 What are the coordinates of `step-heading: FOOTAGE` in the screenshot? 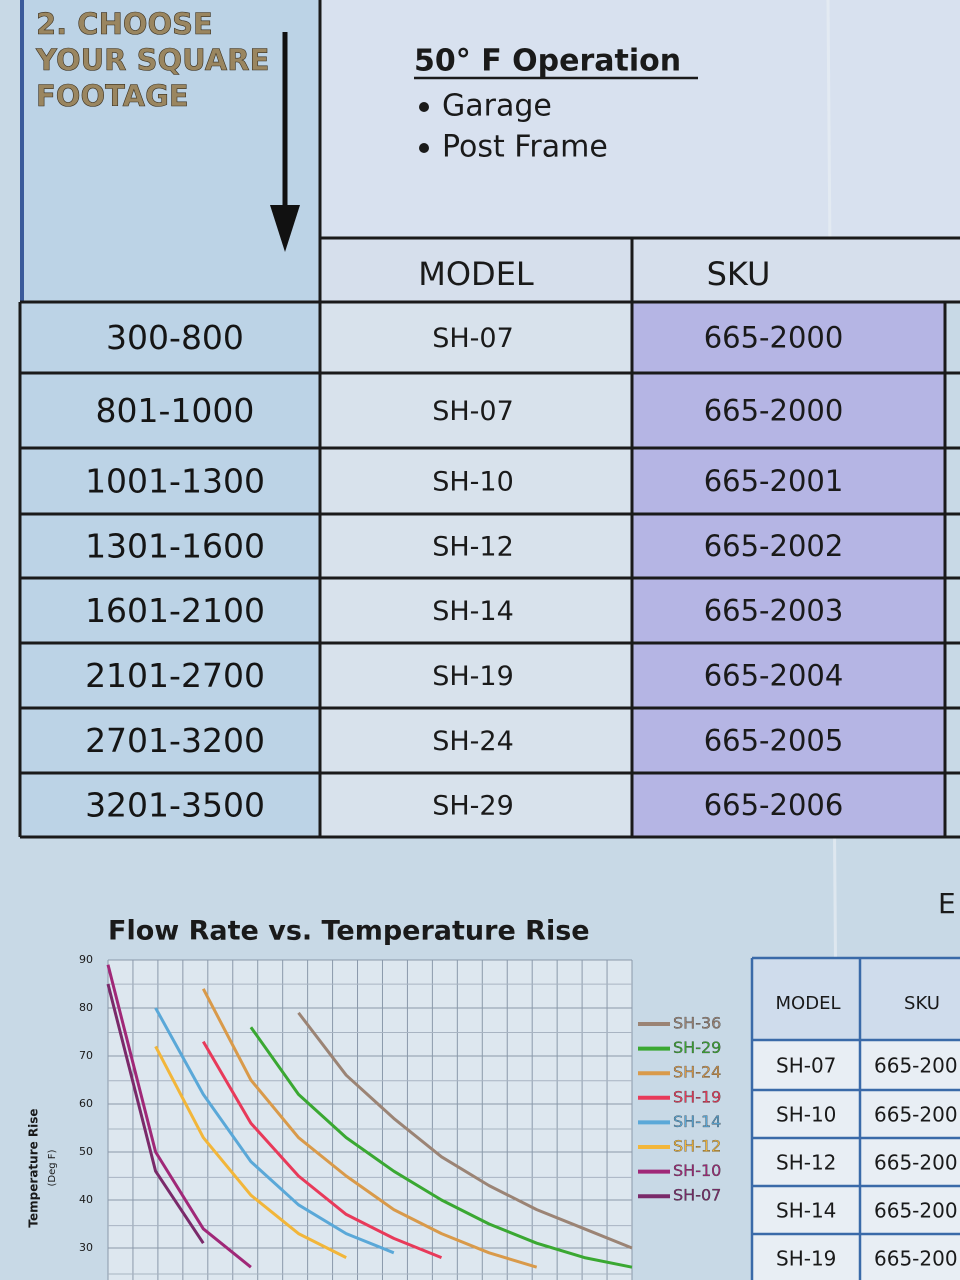 It's located at (112, 96).